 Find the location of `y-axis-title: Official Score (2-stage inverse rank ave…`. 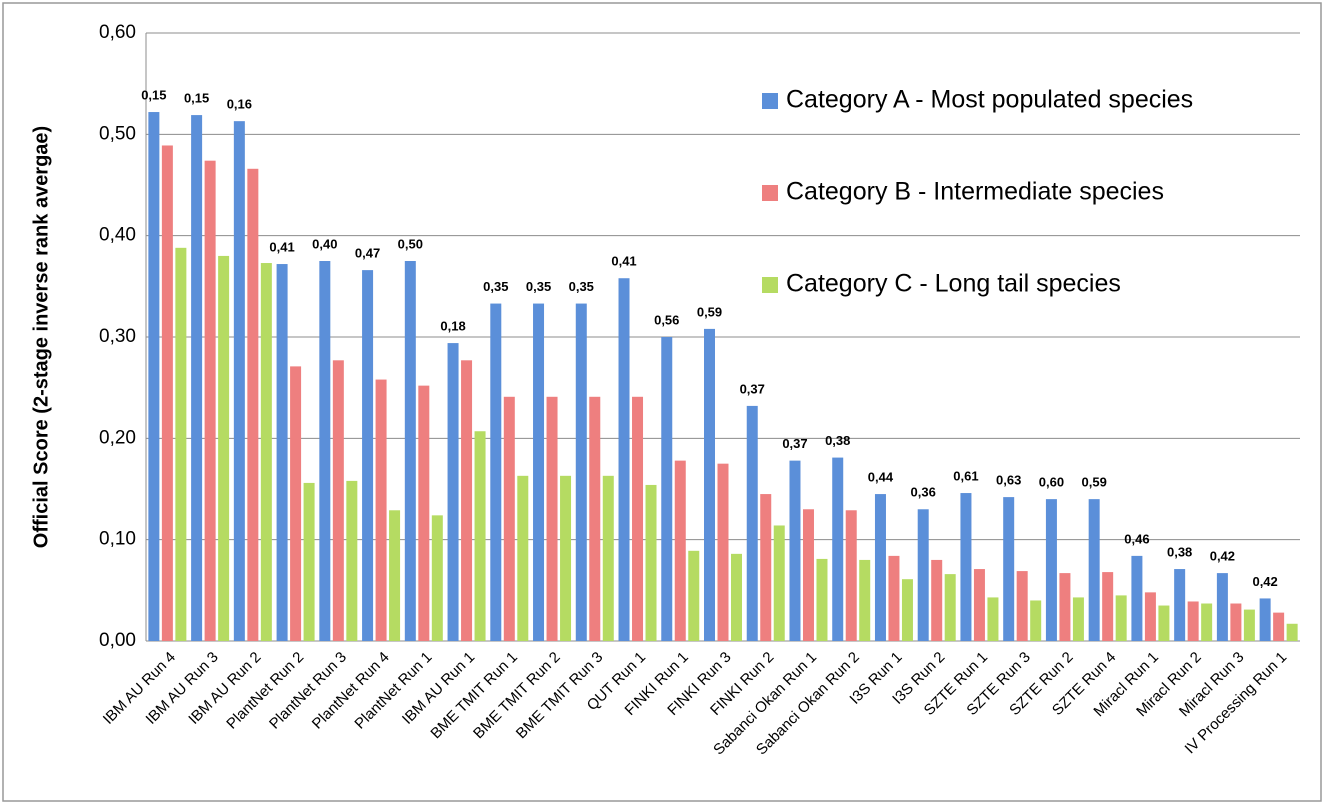

y-axis-title: Official Score (2-stage inverse rank ave… is located at coordinates (41, 337).